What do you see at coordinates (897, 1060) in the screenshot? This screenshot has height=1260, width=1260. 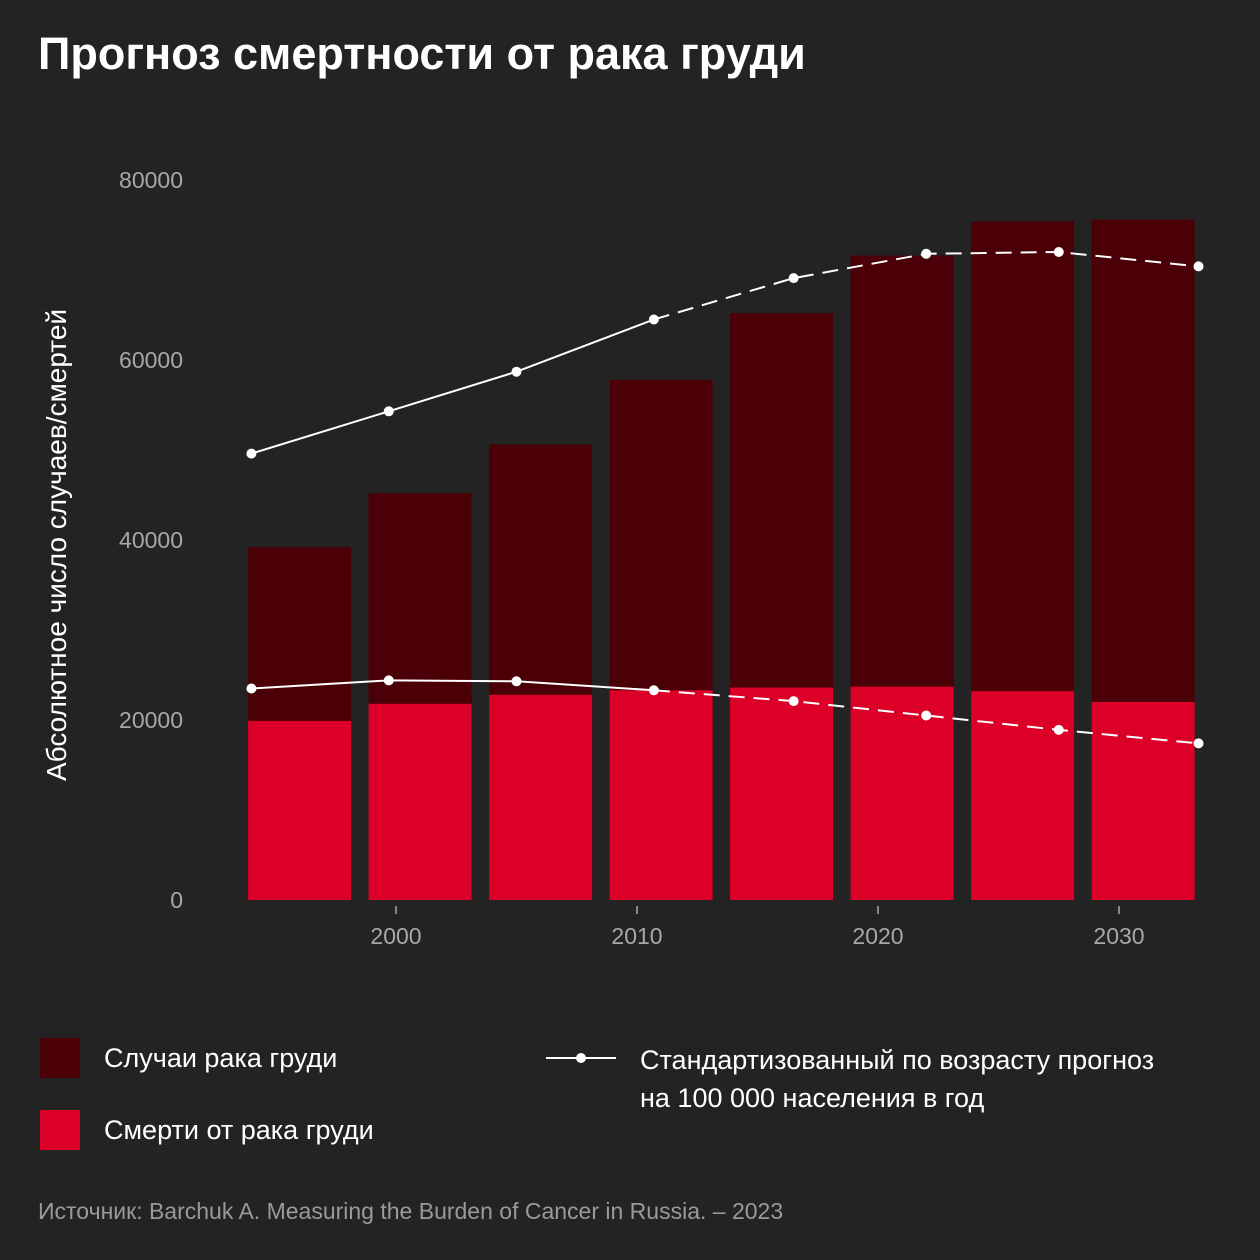 I see `legend-rate-line1: Стандартизованный по возрасту прогноз` at bounding box center [897, 1060].